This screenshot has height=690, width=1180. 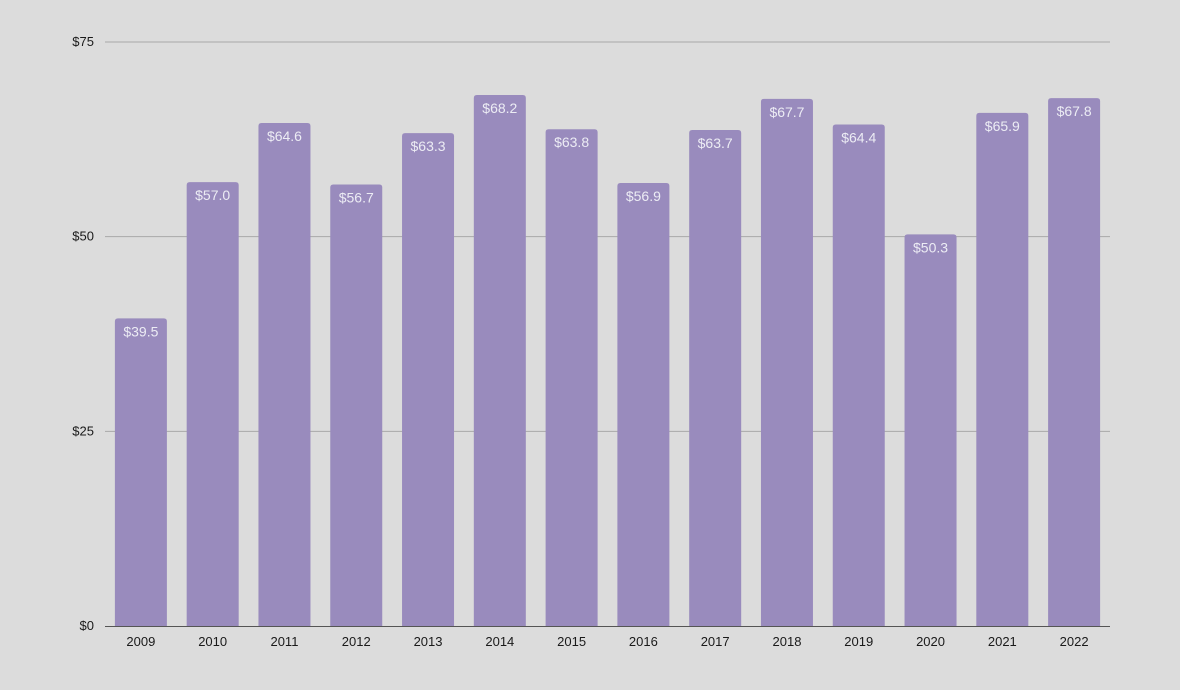 What do you see at coordinates (1002, 369) in the screenshot?
I see `bar-2021` at bounding box center [1002, 369].